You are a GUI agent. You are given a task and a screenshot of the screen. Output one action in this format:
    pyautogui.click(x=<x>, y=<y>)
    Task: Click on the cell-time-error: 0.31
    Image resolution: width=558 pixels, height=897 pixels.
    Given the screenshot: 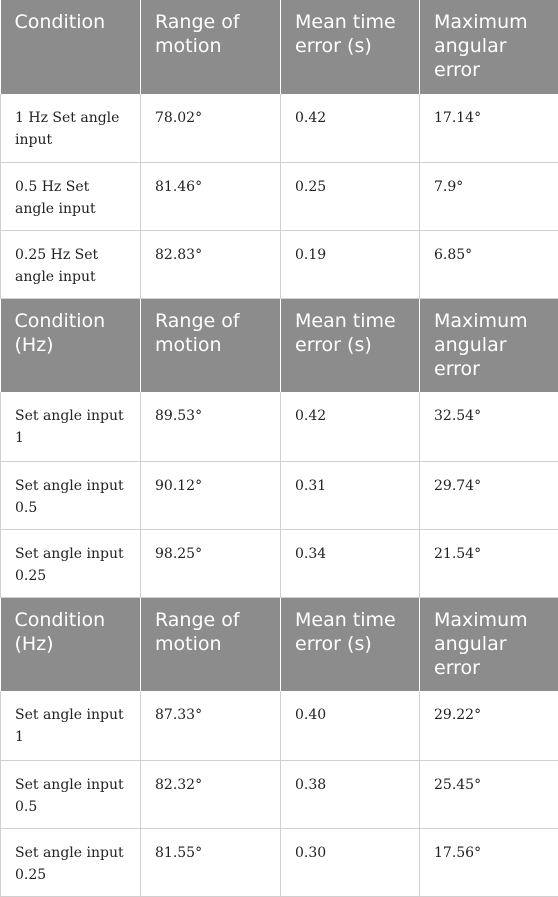 What is the action you would take?
    pyautogui.click(x=350, y=495)
    